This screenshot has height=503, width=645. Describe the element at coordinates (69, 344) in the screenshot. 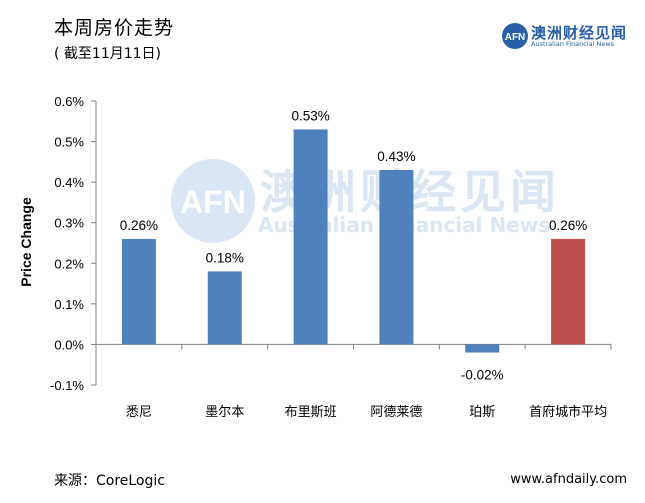

I see `y-tick-label: 0.0%` at that location.